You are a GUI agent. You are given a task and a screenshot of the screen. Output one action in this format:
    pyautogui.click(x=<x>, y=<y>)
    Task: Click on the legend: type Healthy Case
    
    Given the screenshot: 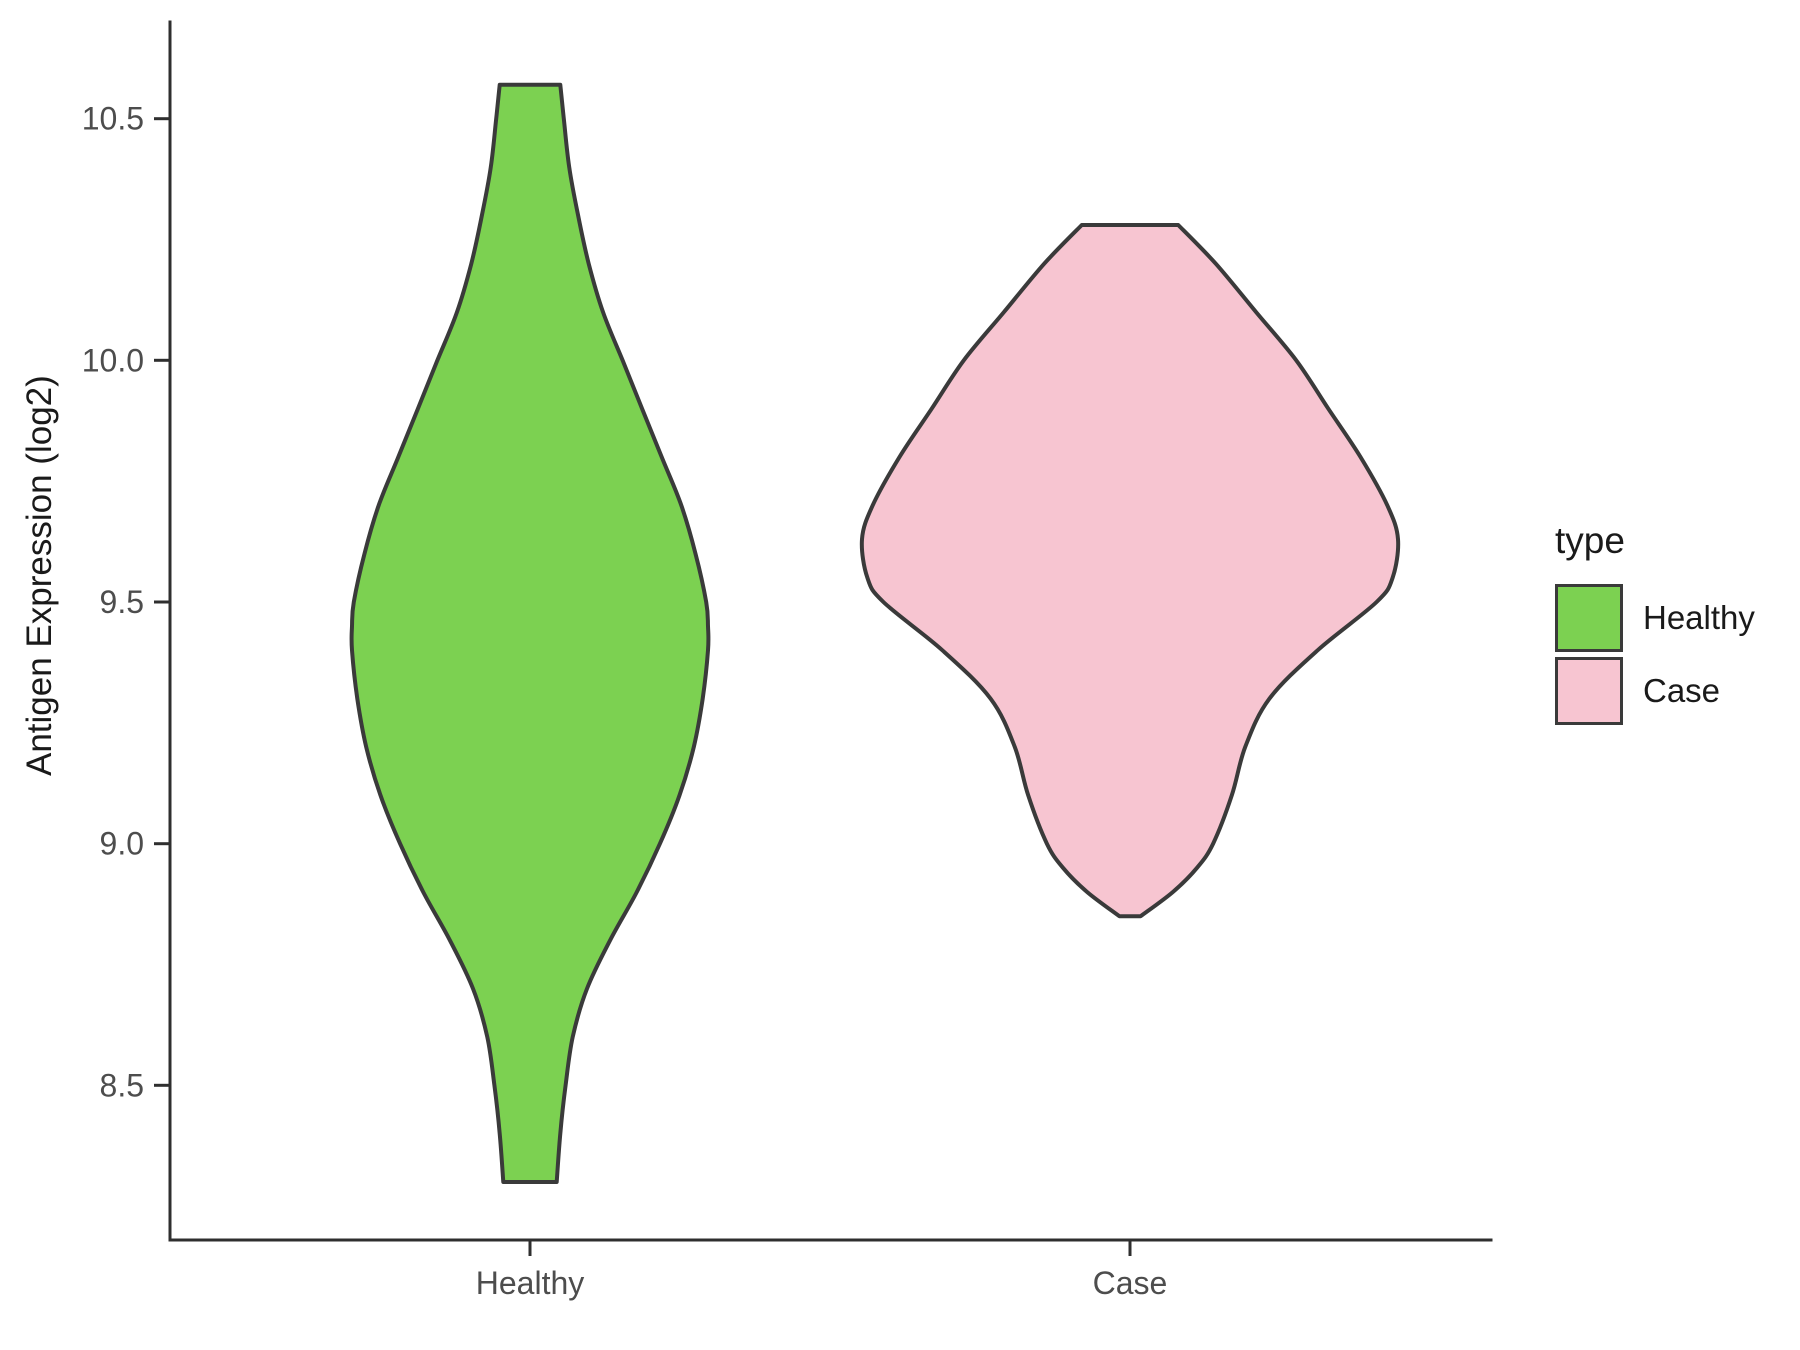 What is the action you would take?
    pyautogui.click(x=1655, y=625)
    